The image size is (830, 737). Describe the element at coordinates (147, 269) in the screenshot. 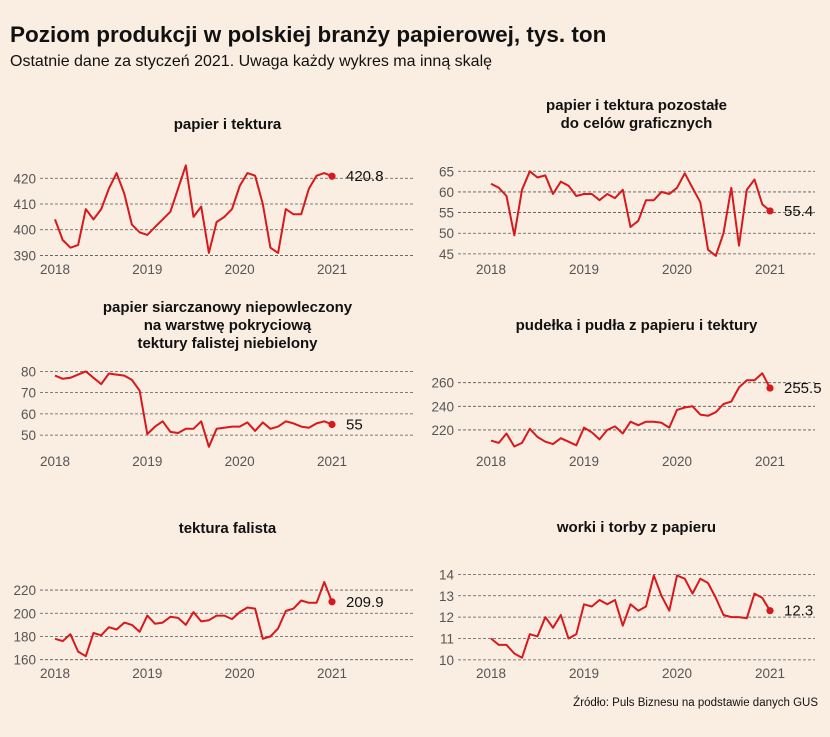

I see `chart-1-x-tick-label: 2019` at that location.